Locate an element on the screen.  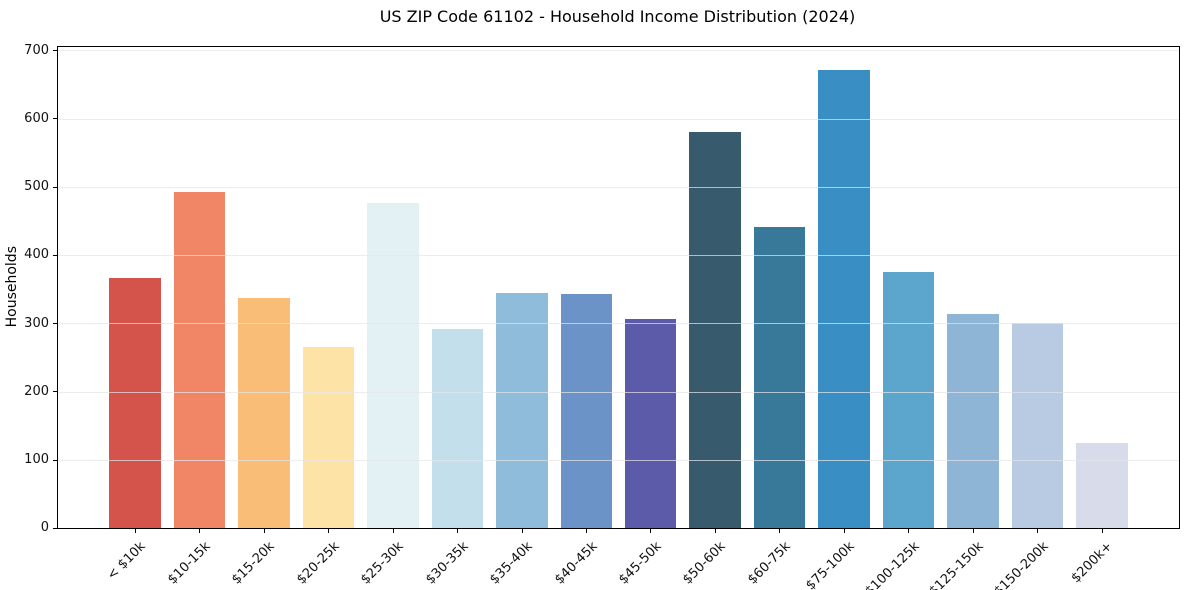
y-tick-label: 100 is located at coordinates (36, 459).